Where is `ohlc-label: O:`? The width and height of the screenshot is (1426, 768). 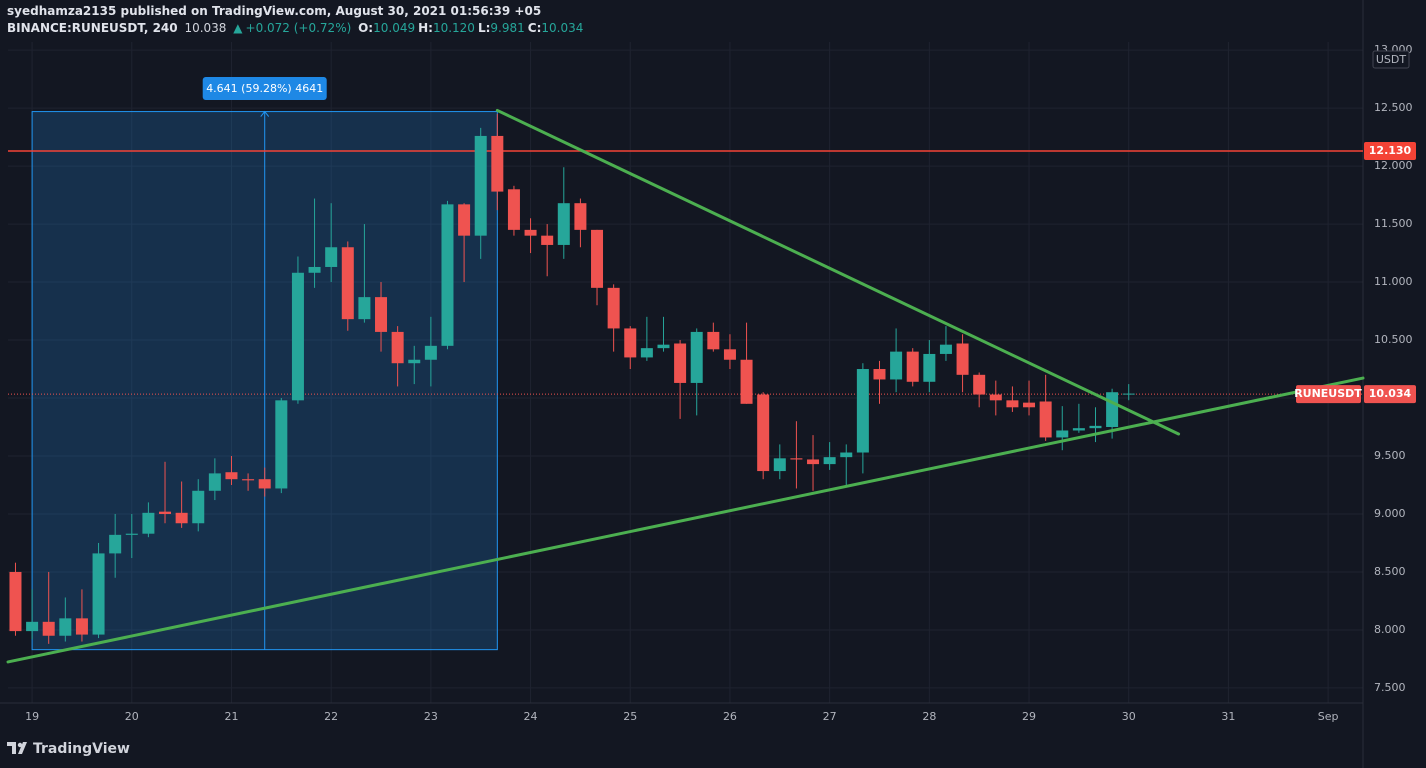
ohlc-label: O: is located at coordinates (366, 28).